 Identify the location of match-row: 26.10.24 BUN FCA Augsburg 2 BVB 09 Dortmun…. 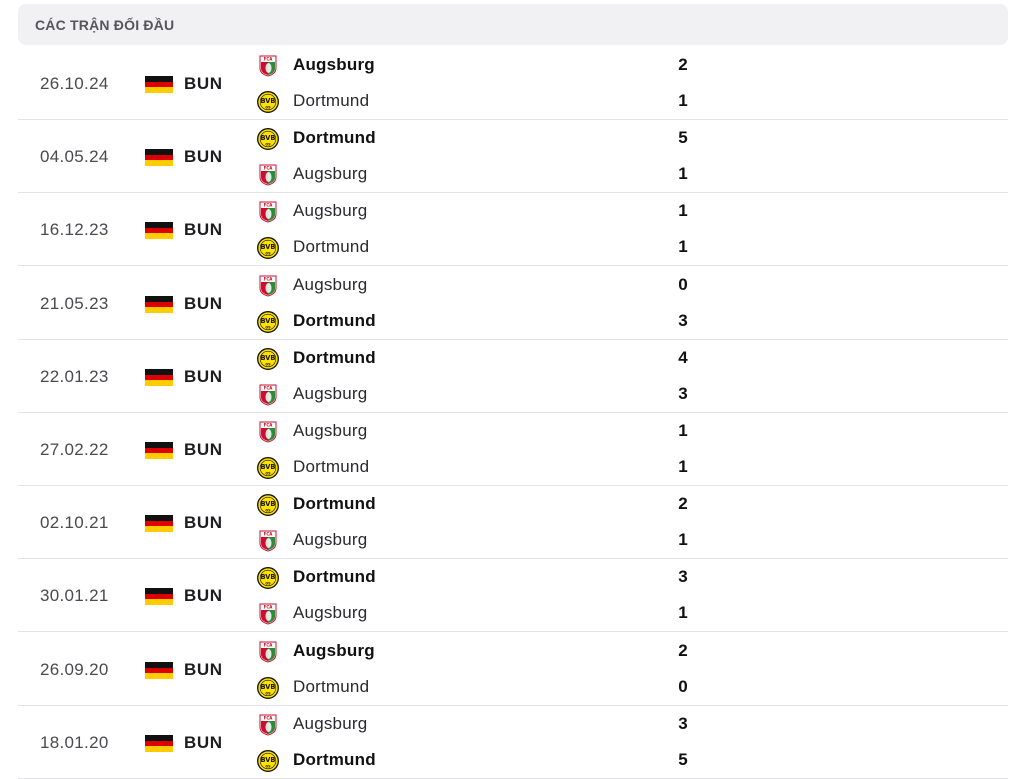
(513, 83).